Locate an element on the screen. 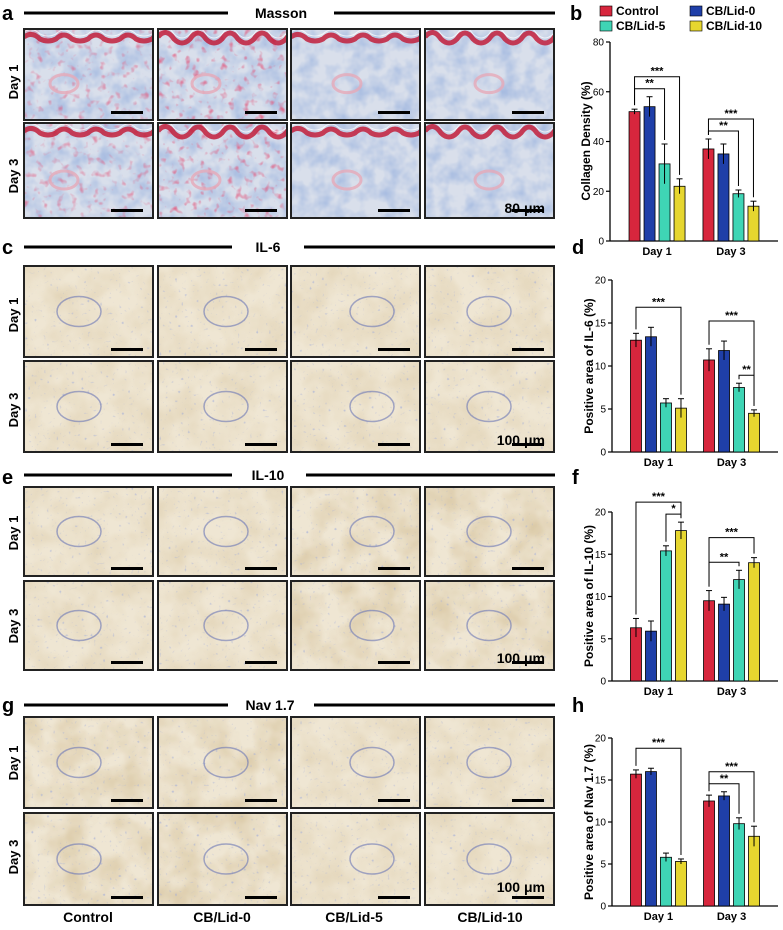 The width and height of the screenshot is (783, 930). section-header-nav17: Nav 1.7 is located at coordinates (289, 705).